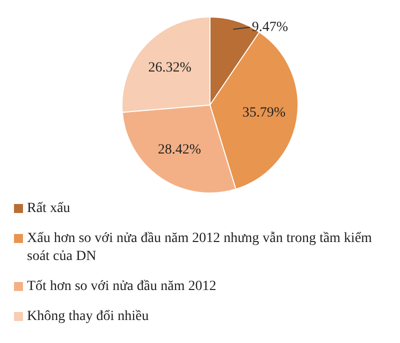 The width and height of the screenshot is (400, 343). What do you see at coordinates (180, 150) in the screenshot?
I see `data-label: 28.42%` at bounding box center [180, 150].